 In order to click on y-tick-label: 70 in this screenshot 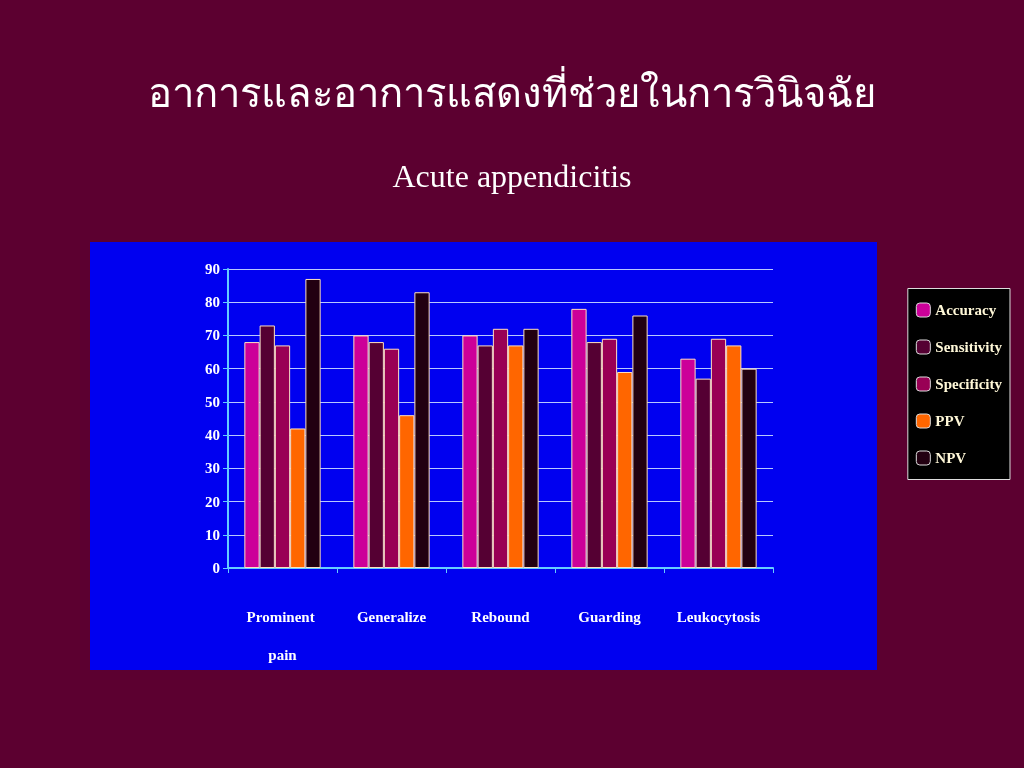, I will do `click(212, 335)`.